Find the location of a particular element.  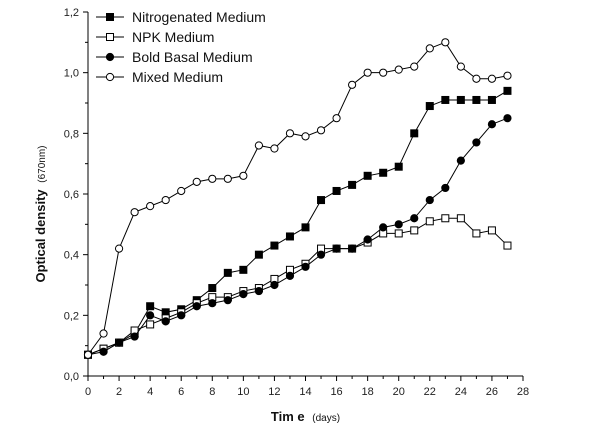

legend-label: Mixed Medium is located at coordinates (177, 77).